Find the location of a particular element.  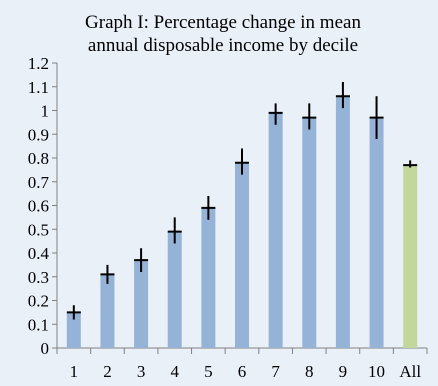

y-tick-label: 0.8 is located at coordinates (38, 158).